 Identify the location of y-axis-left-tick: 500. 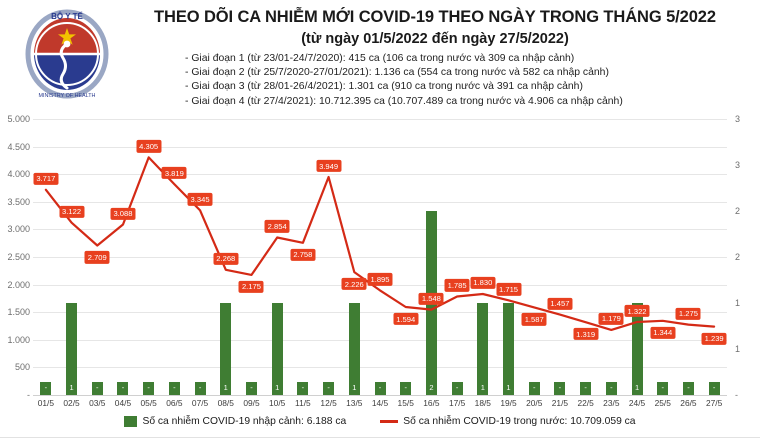
(22, 367).